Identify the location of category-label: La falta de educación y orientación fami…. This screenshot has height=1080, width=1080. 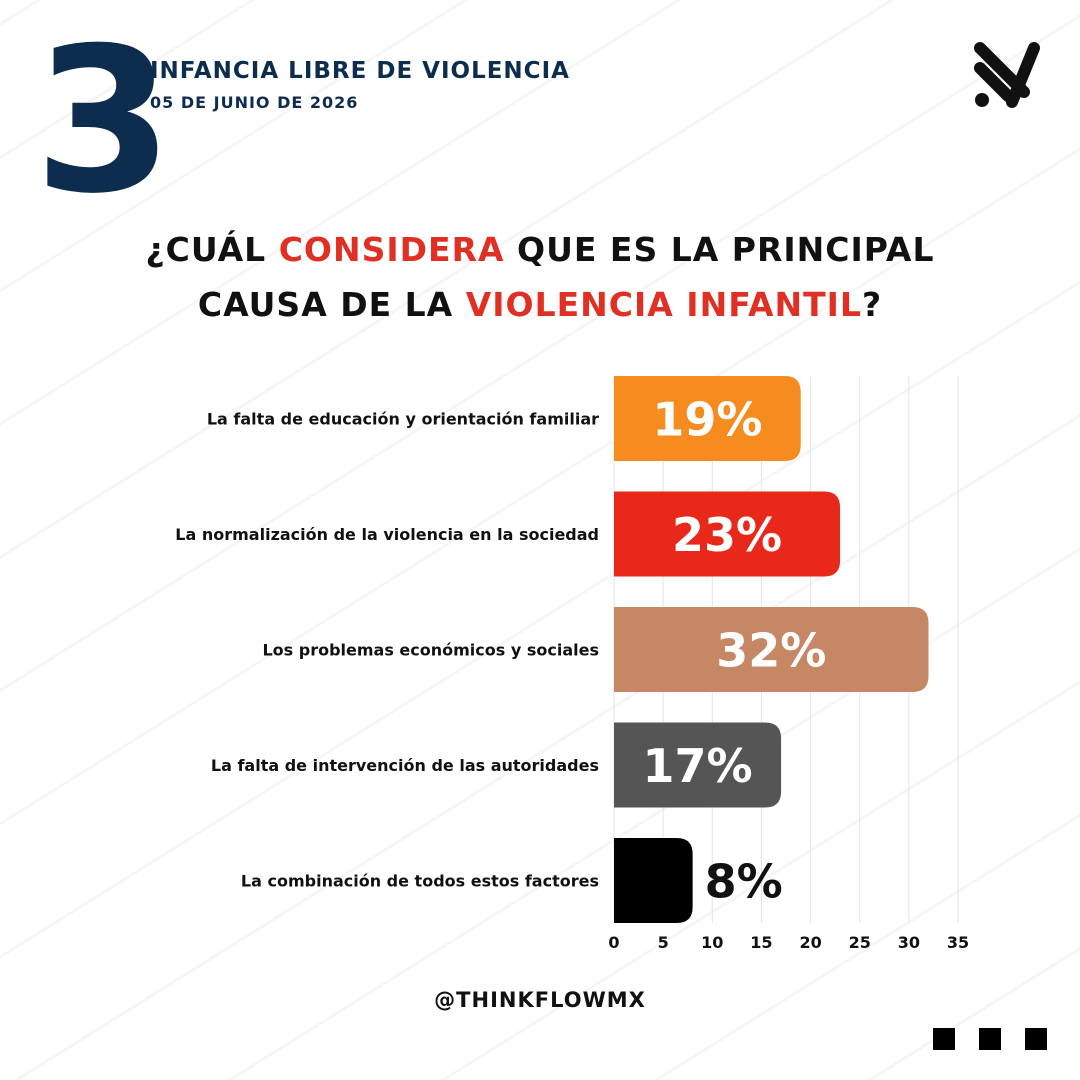
(403, 419).